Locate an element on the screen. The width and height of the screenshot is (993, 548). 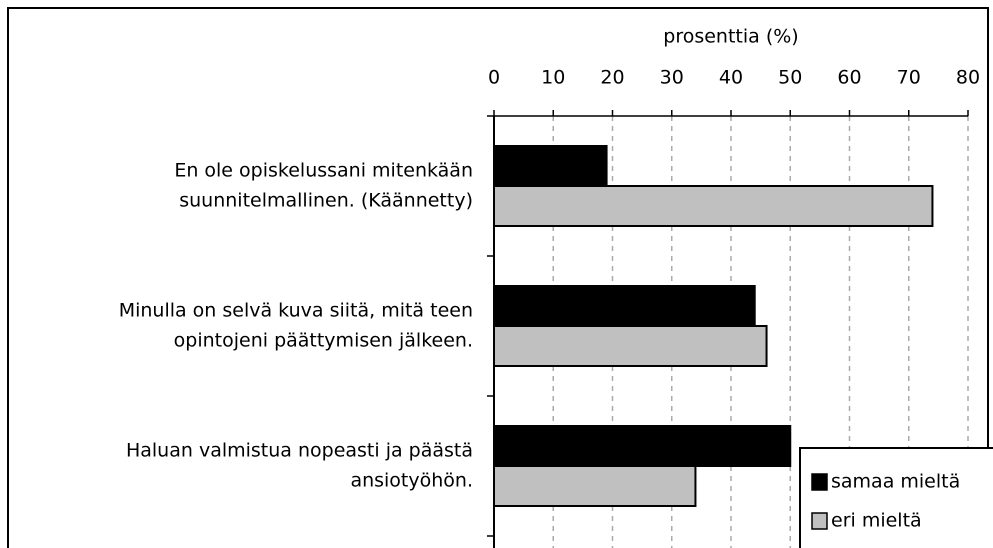
x-tick-label: 40 is located at coordinates (731, 78).